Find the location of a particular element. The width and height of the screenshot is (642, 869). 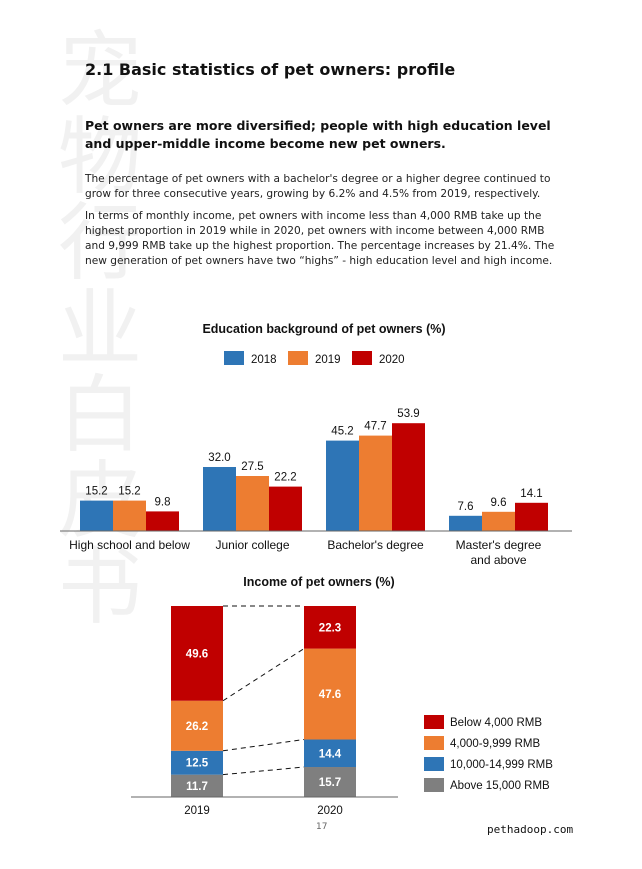

watermark-char: 业 is located at coordinates (100, 329).